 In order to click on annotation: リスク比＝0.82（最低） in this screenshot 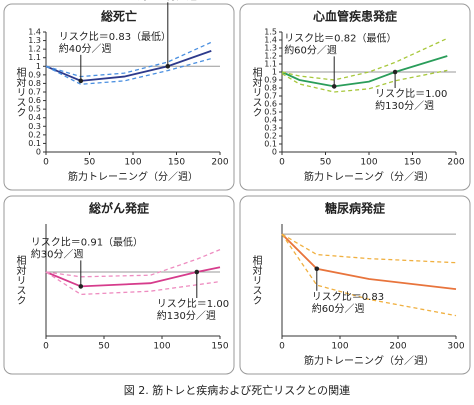, I will do `click(340, 37)`.